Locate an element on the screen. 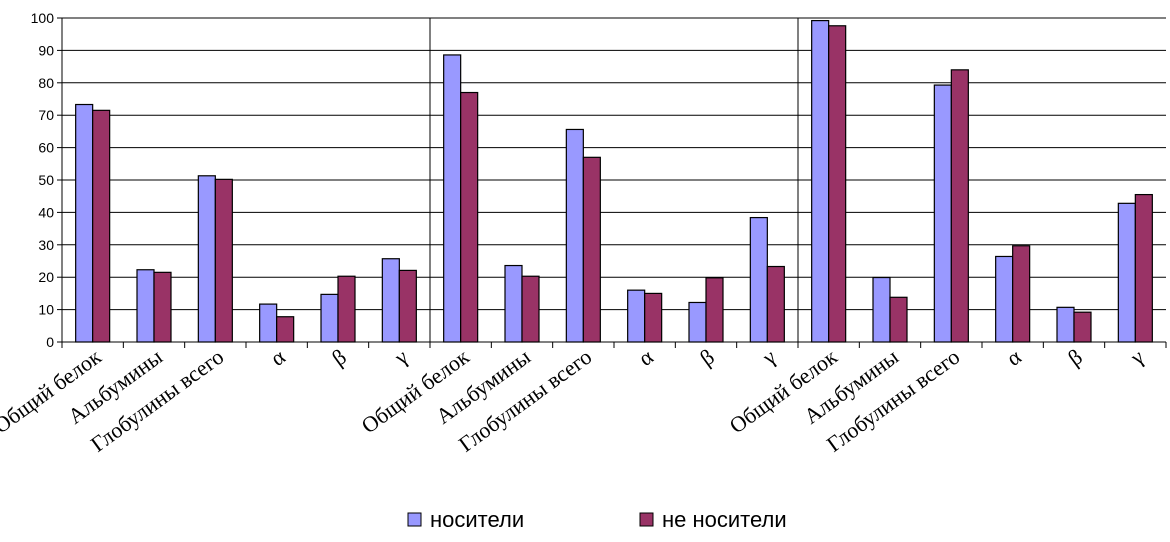 This screenshot has height=542, width=1170. legend: носители не носители is located at coordinates (597, 519).